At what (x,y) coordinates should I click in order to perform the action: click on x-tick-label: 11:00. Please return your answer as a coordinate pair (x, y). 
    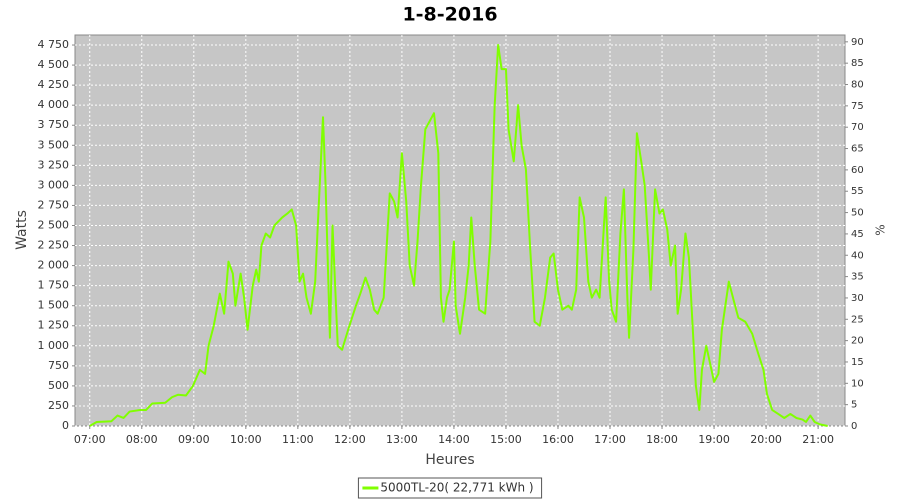
    Looking at the image, I should click on (298, 439).